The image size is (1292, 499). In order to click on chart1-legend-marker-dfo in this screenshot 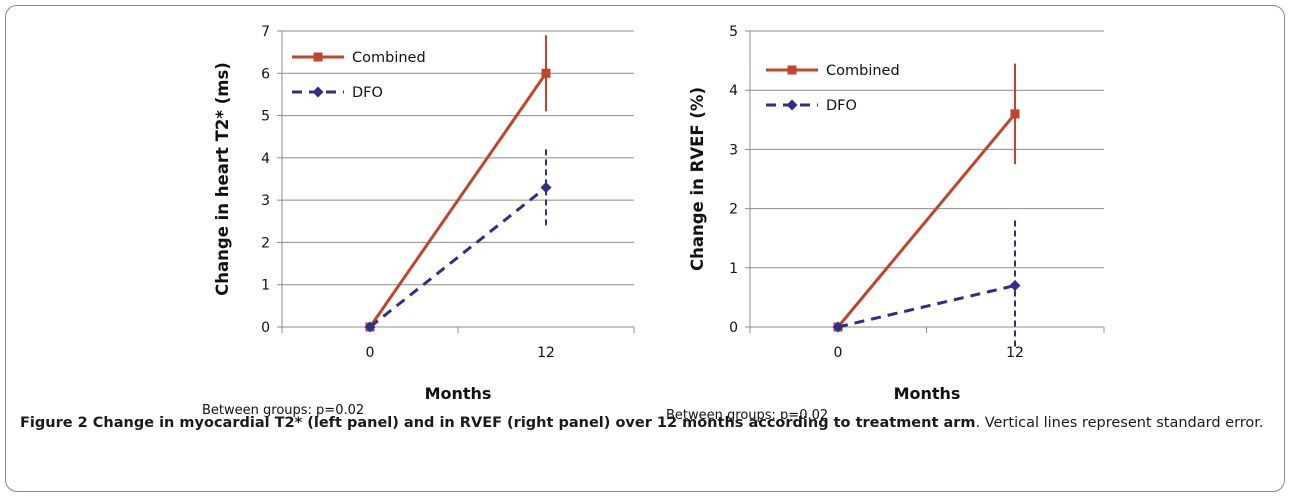, I will do `click(318, 92)`.